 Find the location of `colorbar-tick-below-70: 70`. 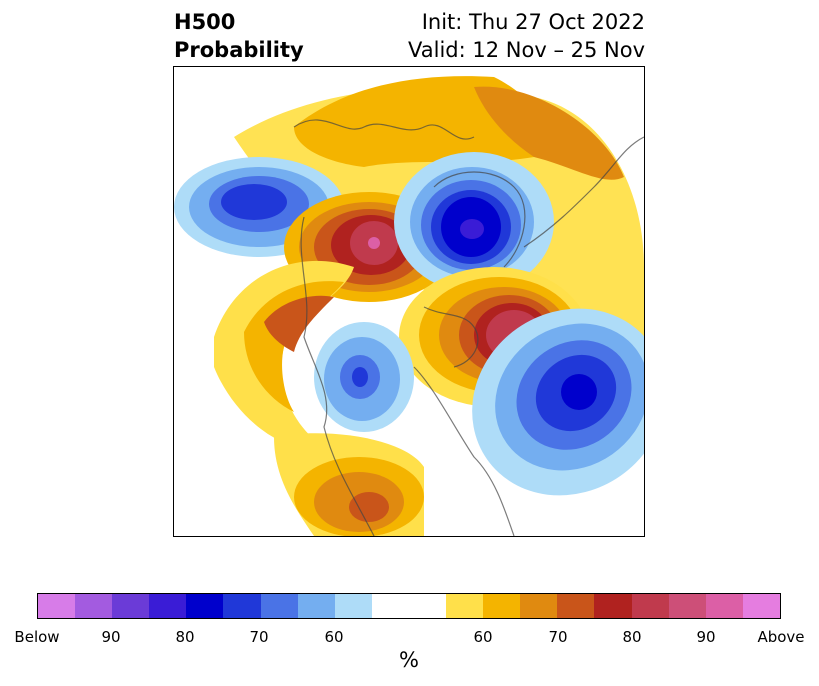

colorbar-tick-below-70: 70 is located at coordinates (259, 637).